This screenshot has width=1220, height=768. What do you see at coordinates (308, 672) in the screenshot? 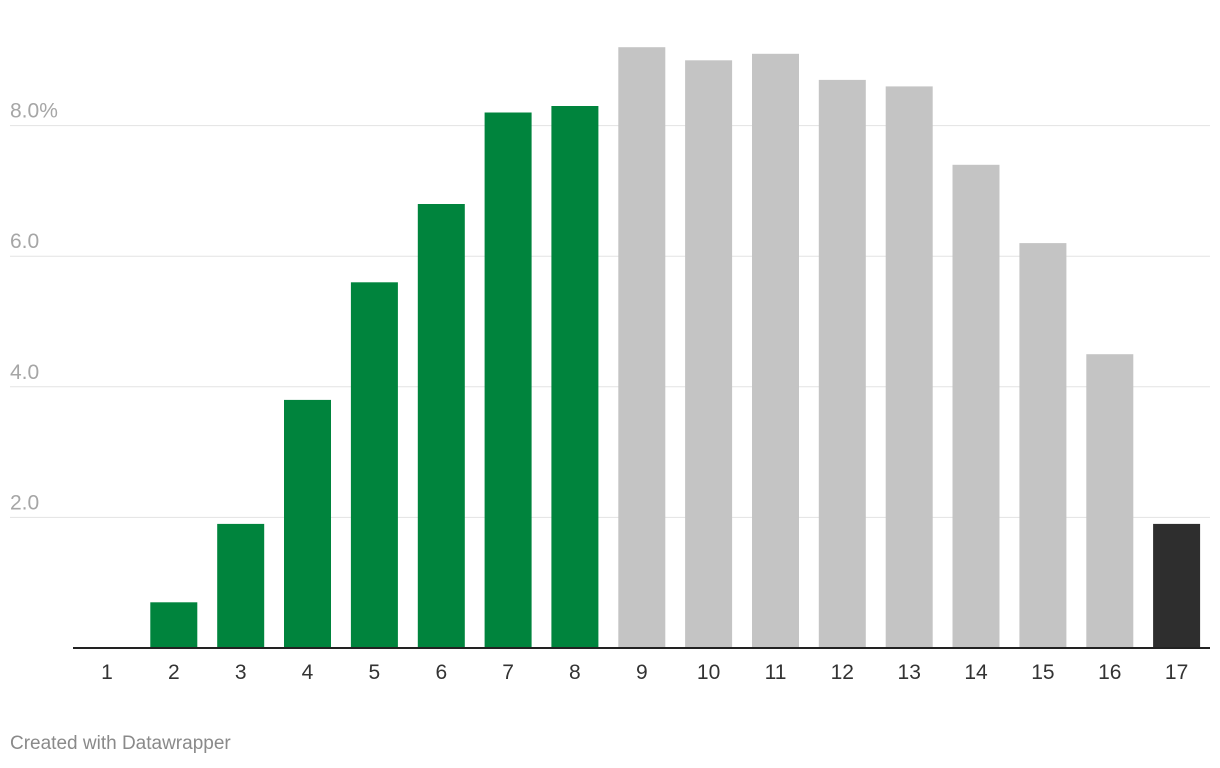
I see `x-tick-label-4: 4` at bounding box center [308, 672].